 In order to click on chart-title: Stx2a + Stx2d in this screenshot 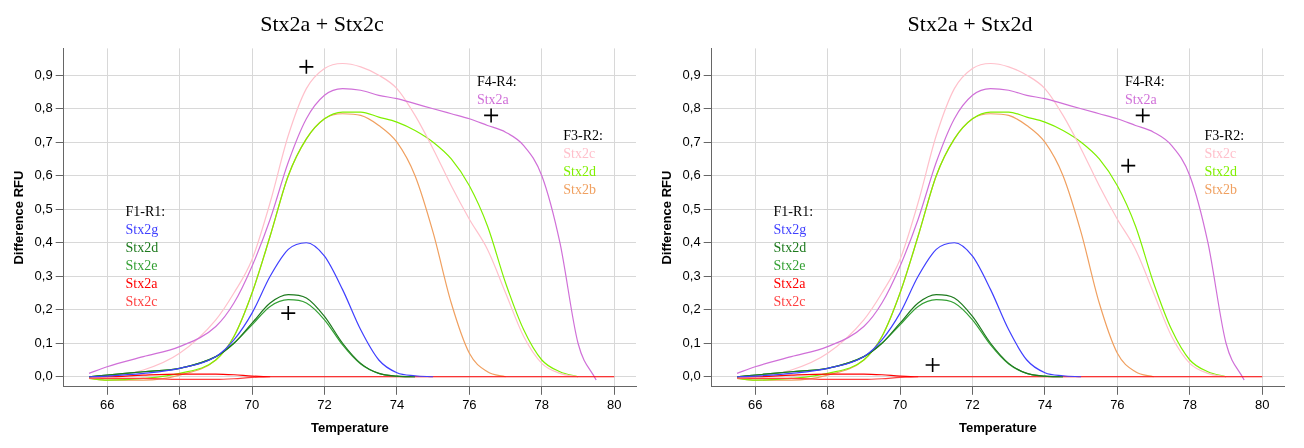, I will do `click(970, 23)`.